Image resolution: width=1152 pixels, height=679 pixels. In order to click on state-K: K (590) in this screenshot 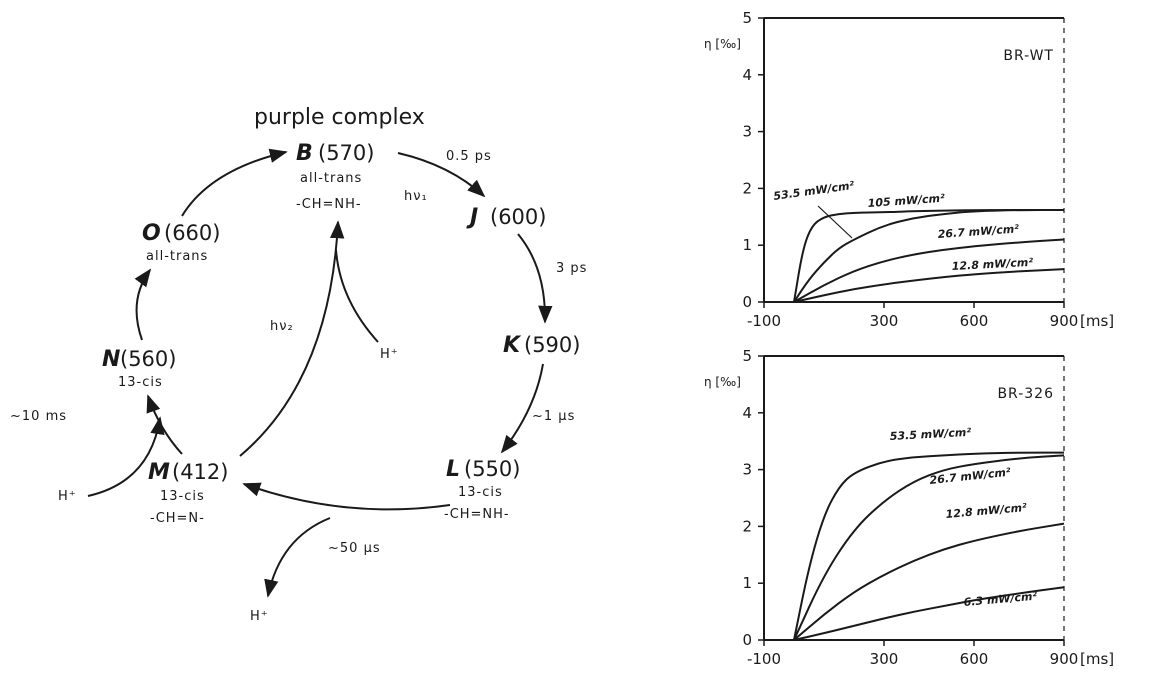, I will do `click(541, 345)`.